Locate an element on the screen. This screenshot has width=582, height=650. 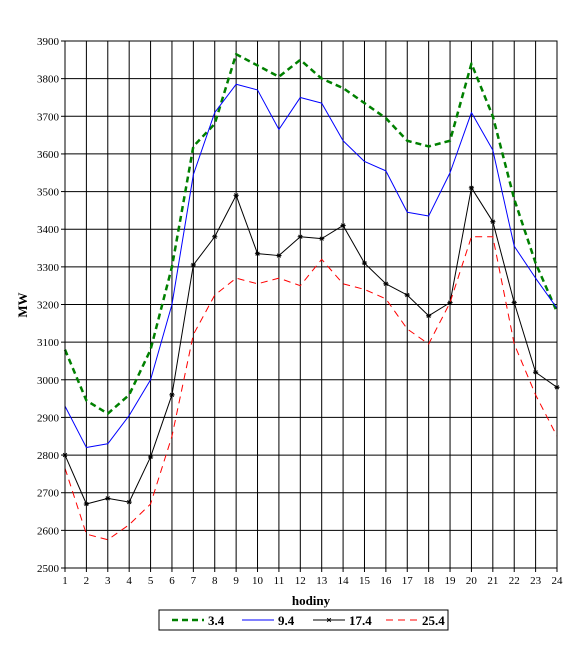
y-tick-label: 3900 is located at coordinates (48, 42).